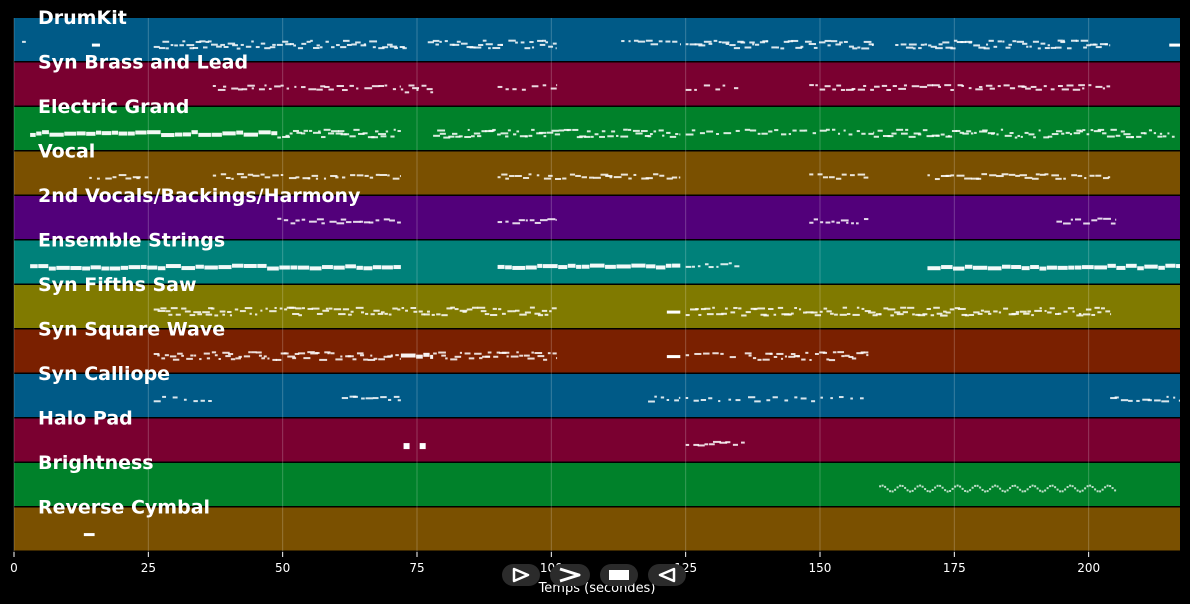 Image resolution: width=1190 pixels, height=604 pixels. I want to click on play-button, so click(521, 575).